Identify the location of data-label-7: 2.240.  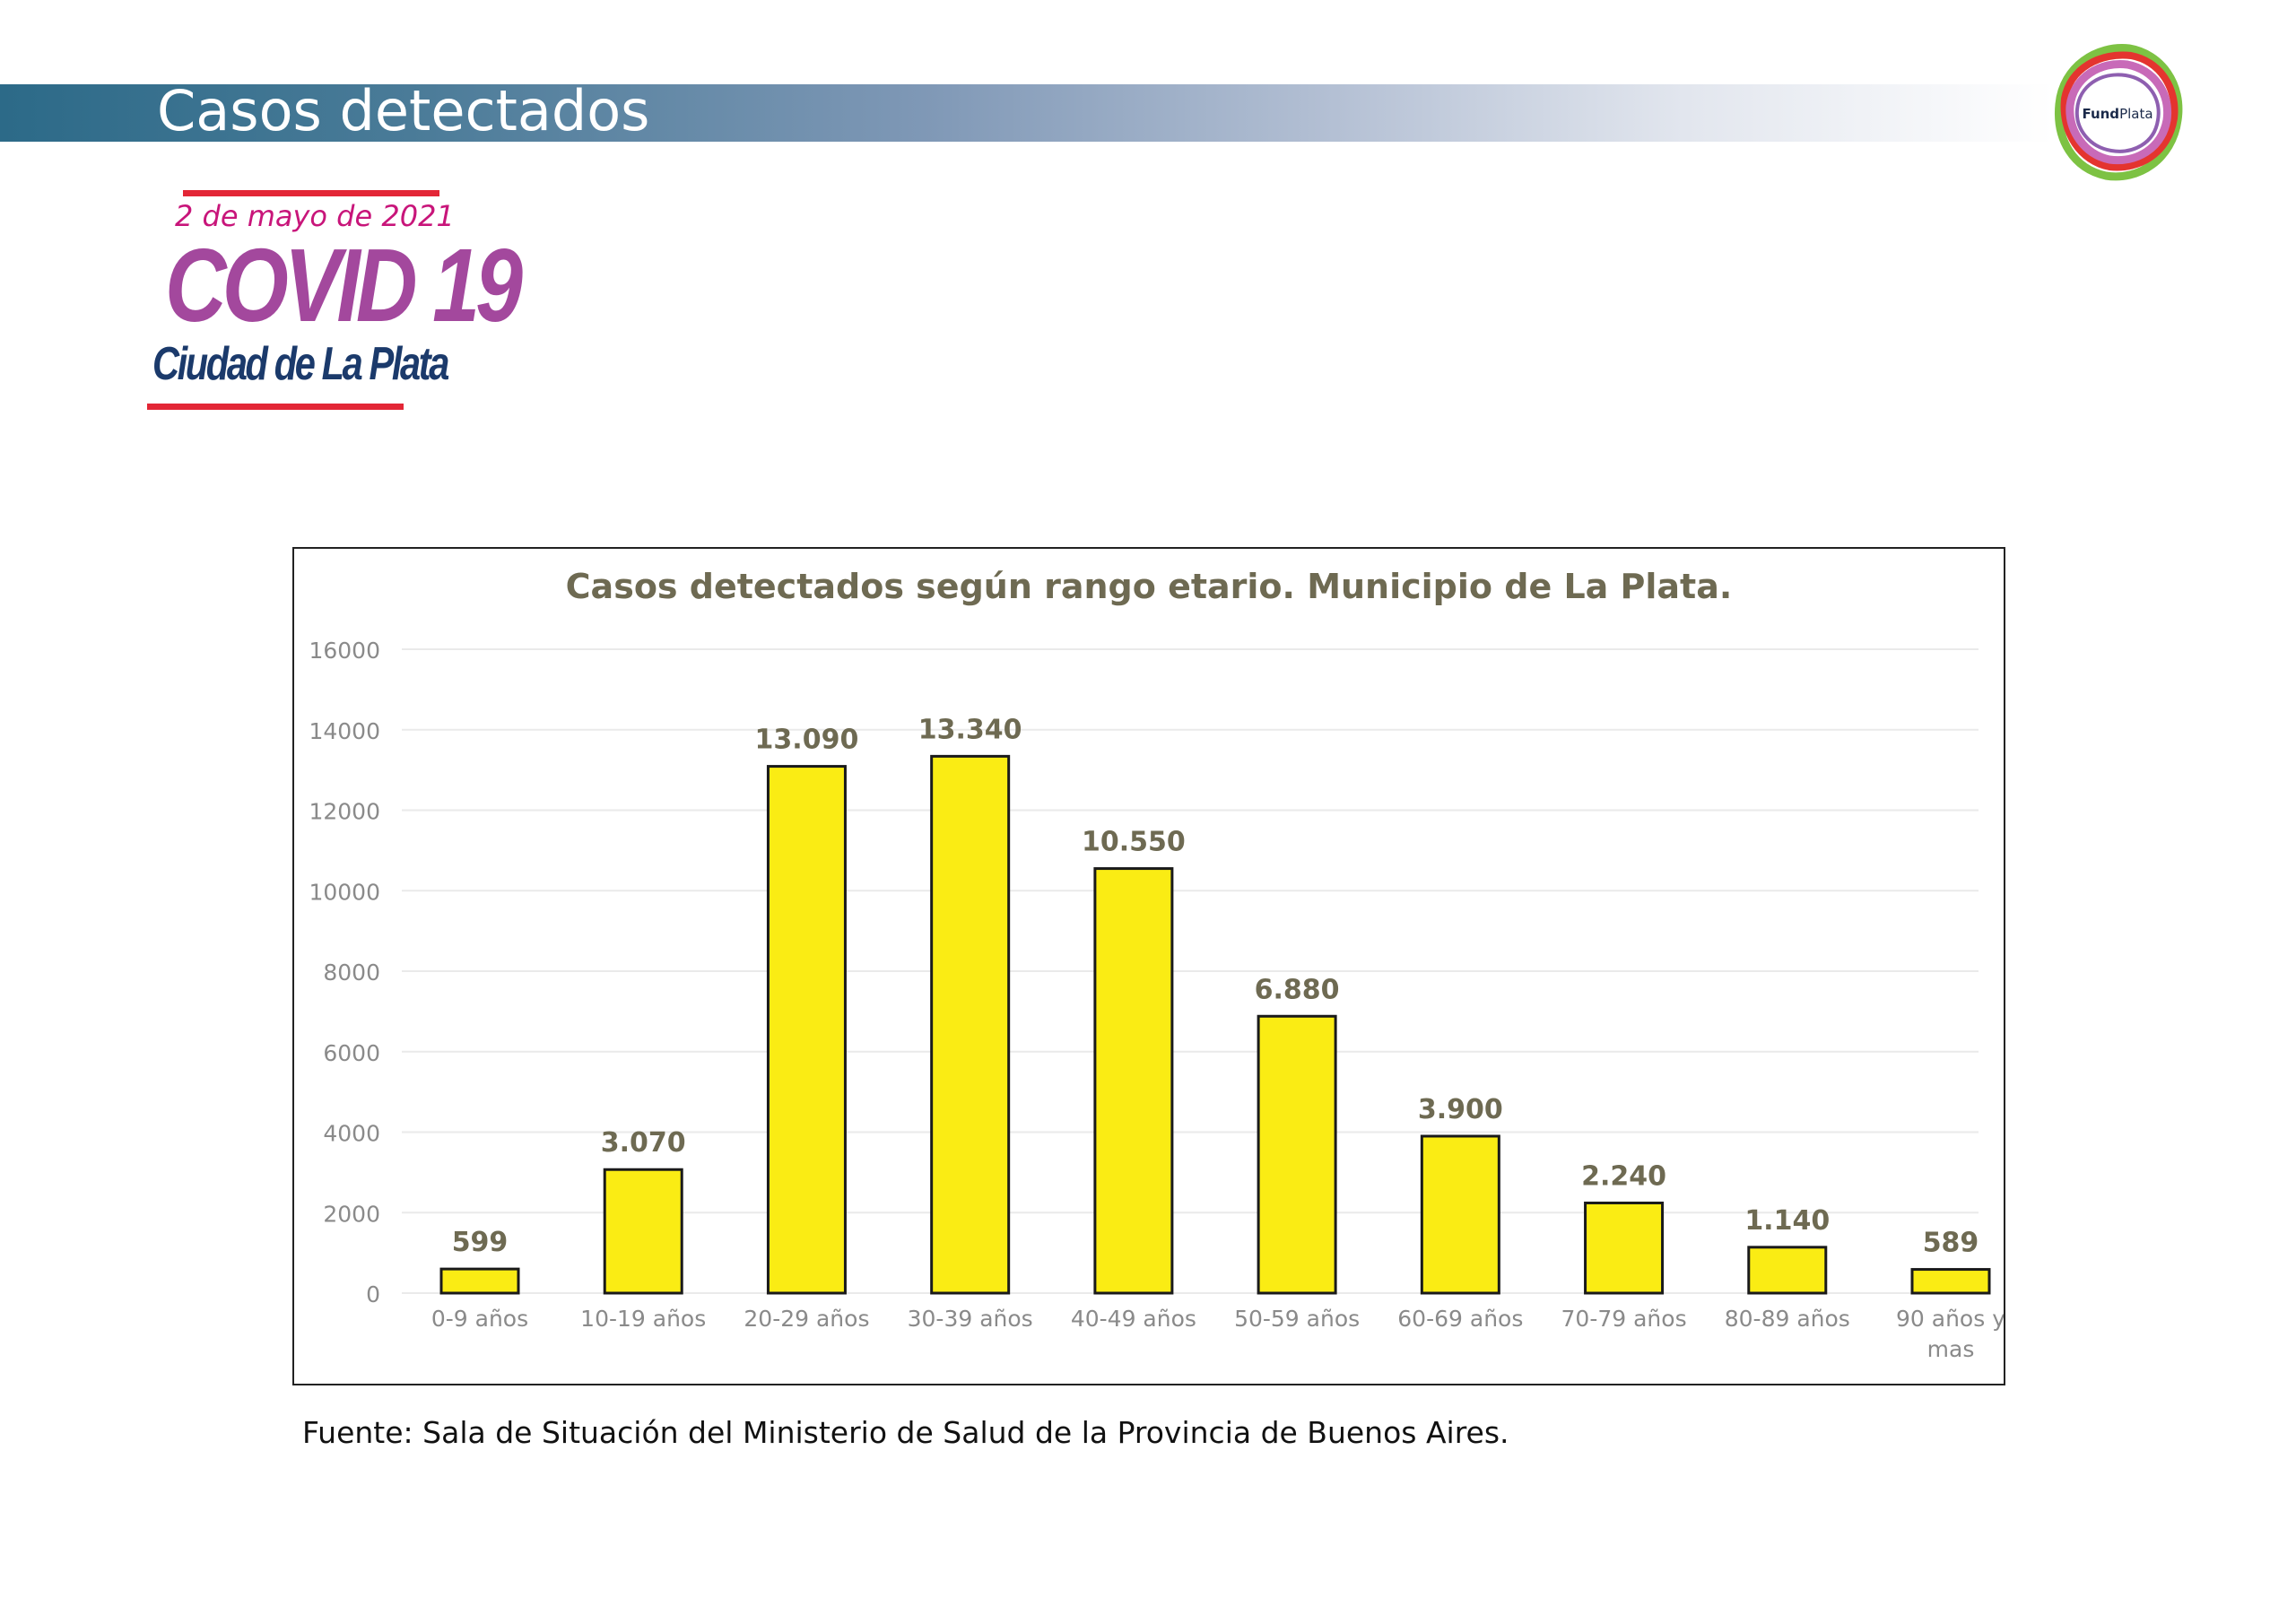
(1623, 1176).